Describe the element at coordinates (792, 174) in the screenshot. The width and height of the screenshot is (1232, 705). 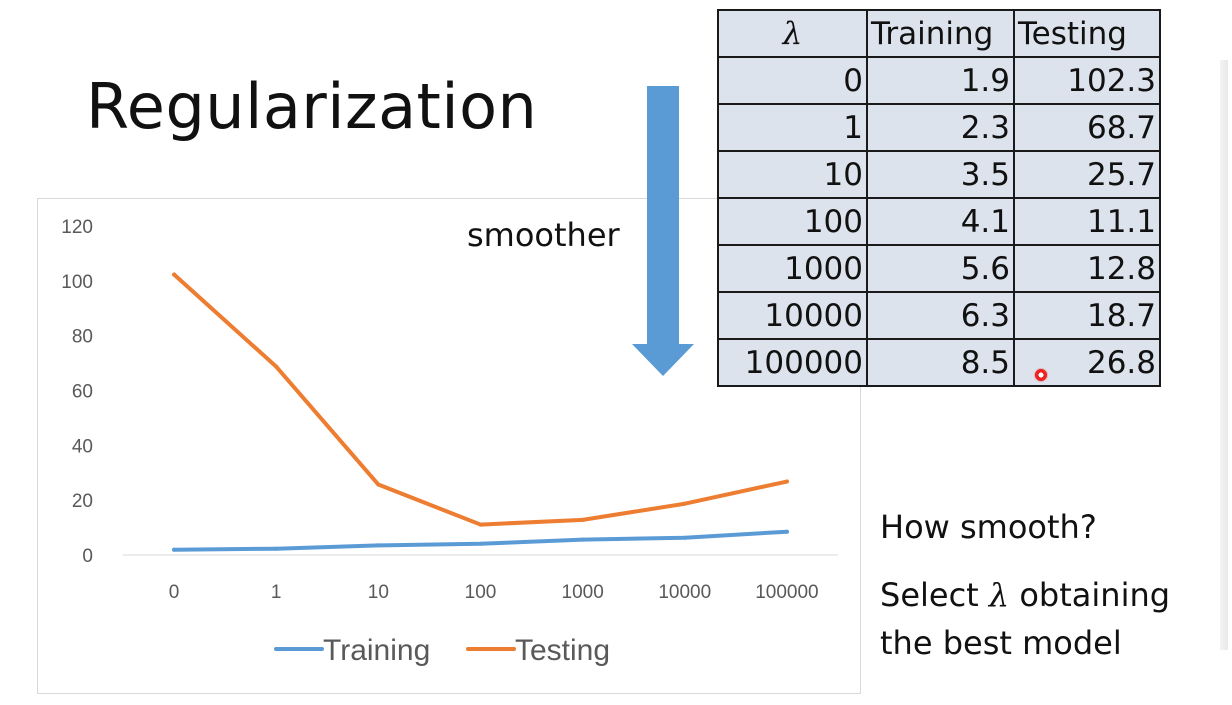
I see `cell-lambda: 10` at that location.